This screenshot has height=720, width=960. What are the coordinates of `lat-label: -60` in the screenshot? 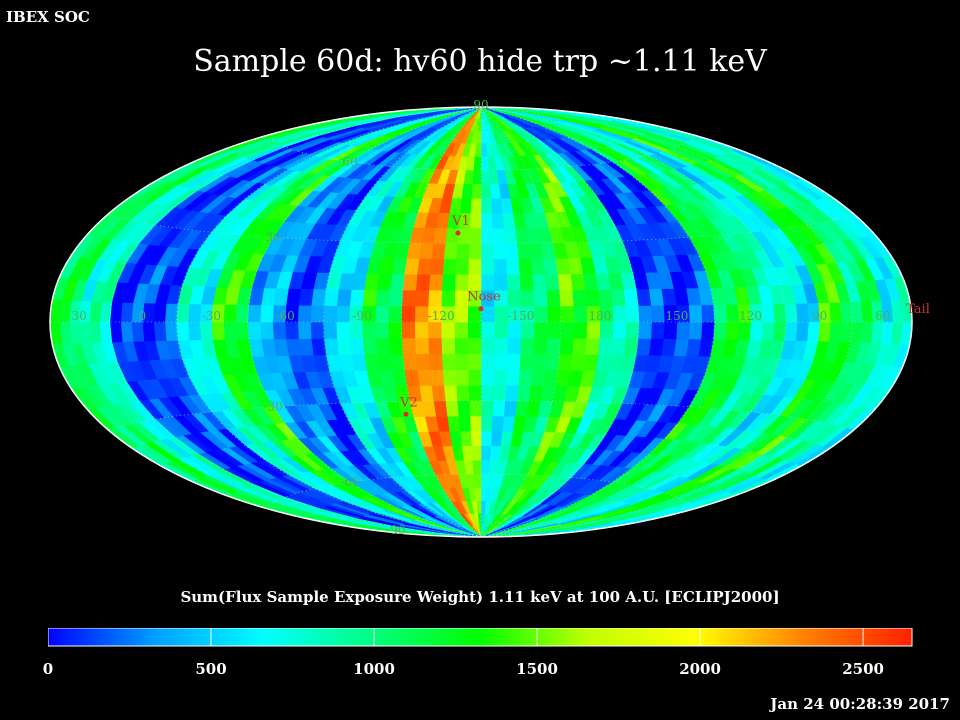 It's located at (349, 482).